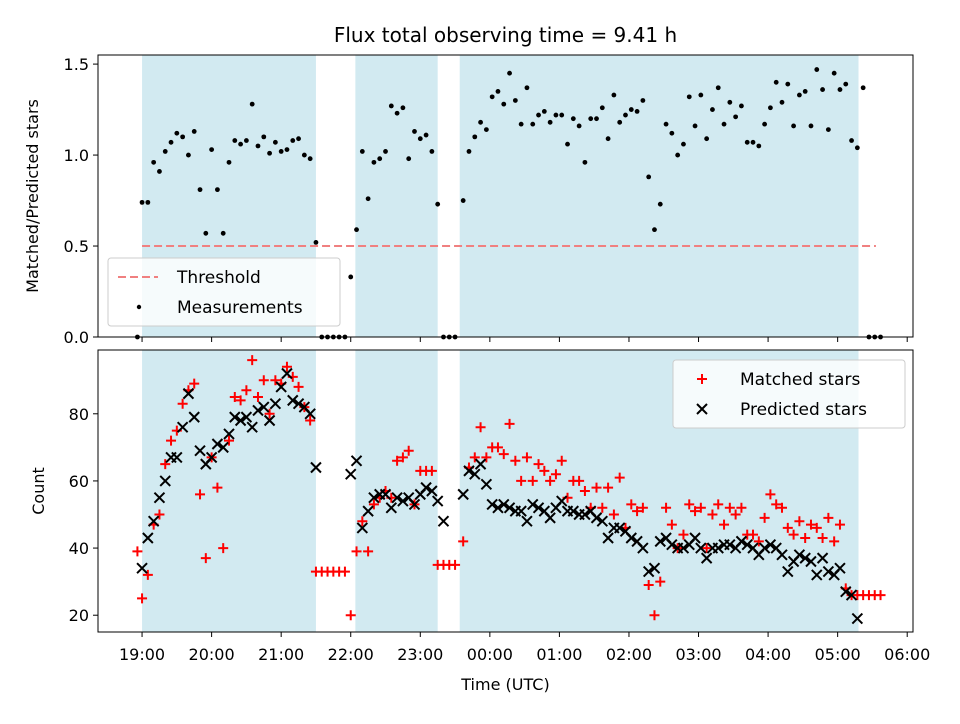 Image resolution: width=960 pixels, height=724 pixels. What do you see at coordinates (524, 339) in the screenshot?
I see `top-x-ticks` at bounding box center [524, 339].